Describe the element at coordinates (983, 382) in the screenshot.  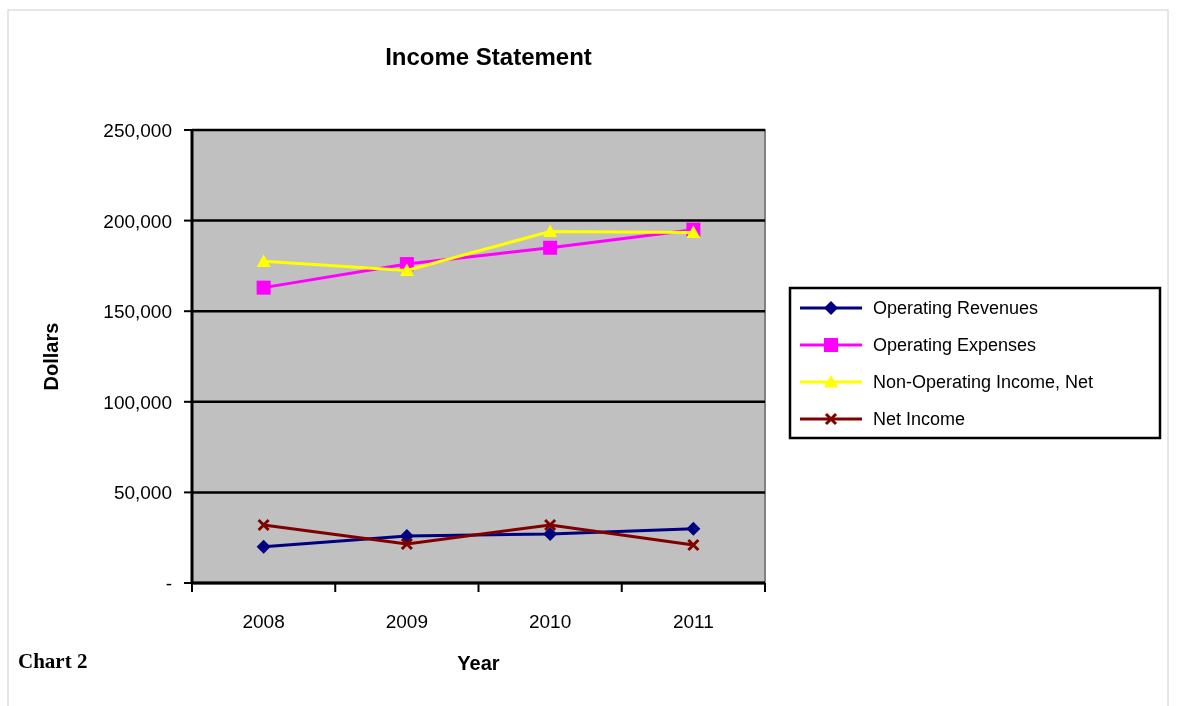
I see `legend-label: Non-Operating Income, Net` at that location.